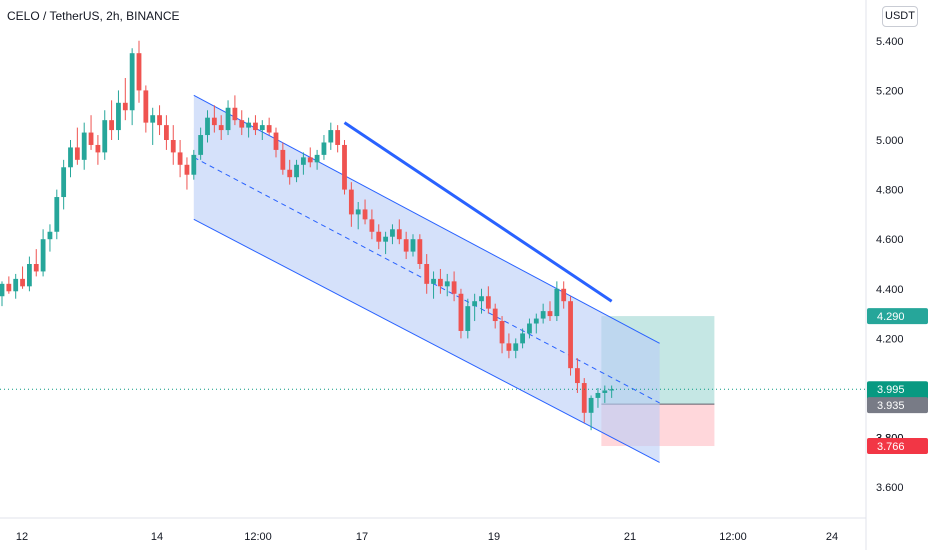 The width and height of the screenshot is (932, 550). What do you see at coordinates (890, 141) in the screenshot?
I see `price-tick-label: 5.000` at bounding box center [890, 141].